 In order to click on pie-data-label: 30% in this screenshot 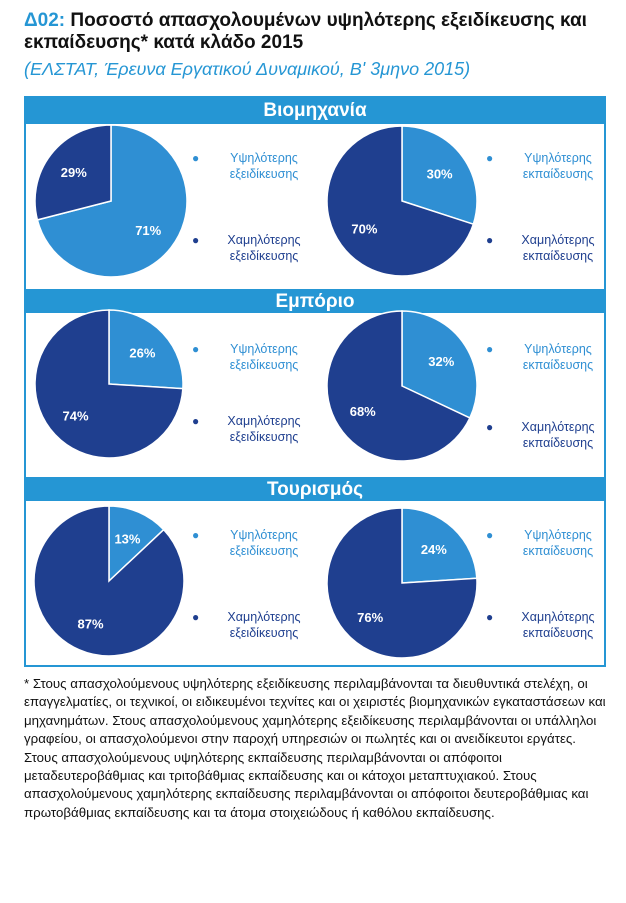, I will do `click(440, 174)`.